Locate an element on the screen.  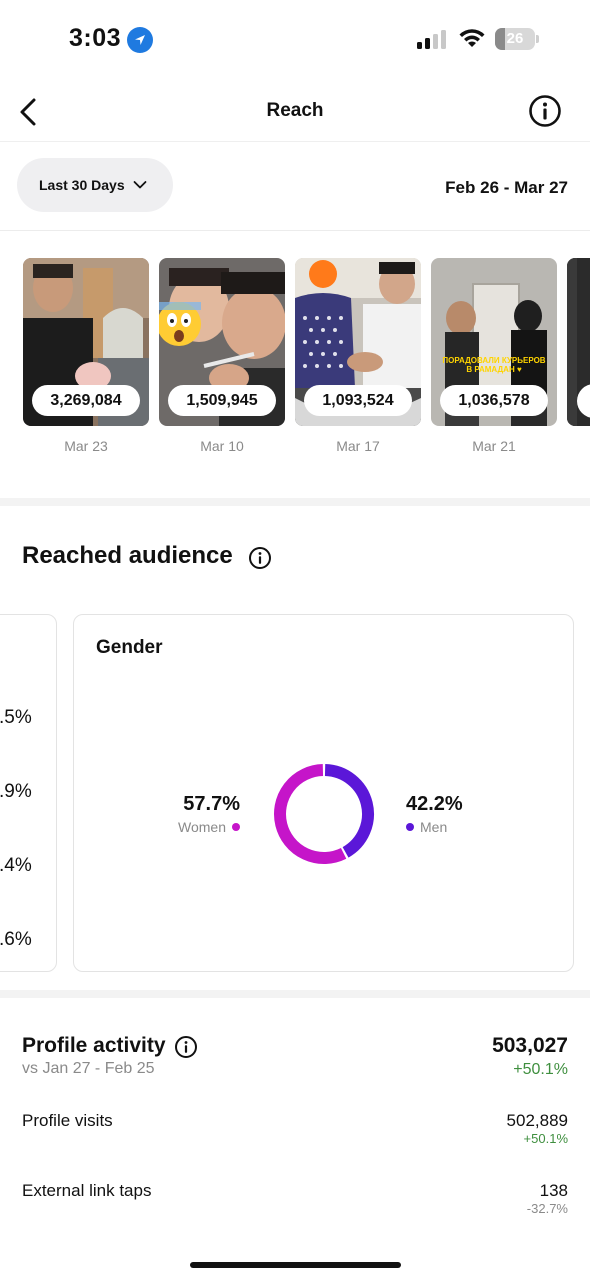
status-time: 3:03 is located at coordinates (95, 38).